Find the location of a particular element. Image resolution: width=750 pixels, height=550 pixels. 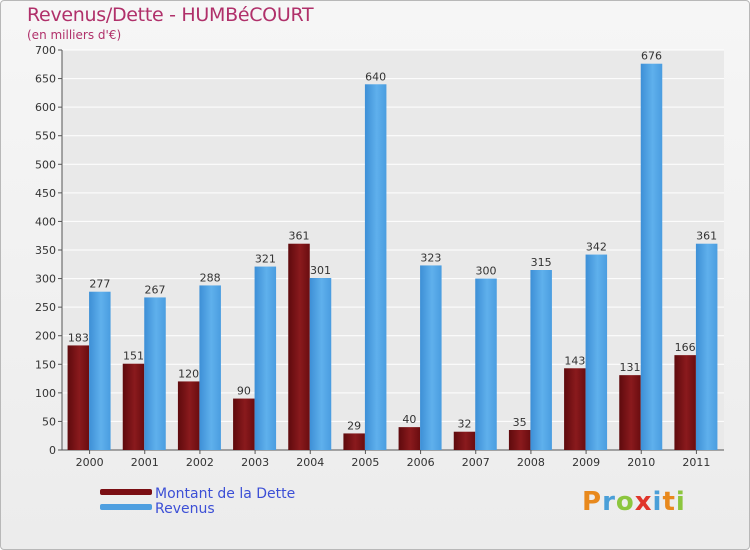

proxiti-logo: Proxiti is located at coordinates (634, 502).